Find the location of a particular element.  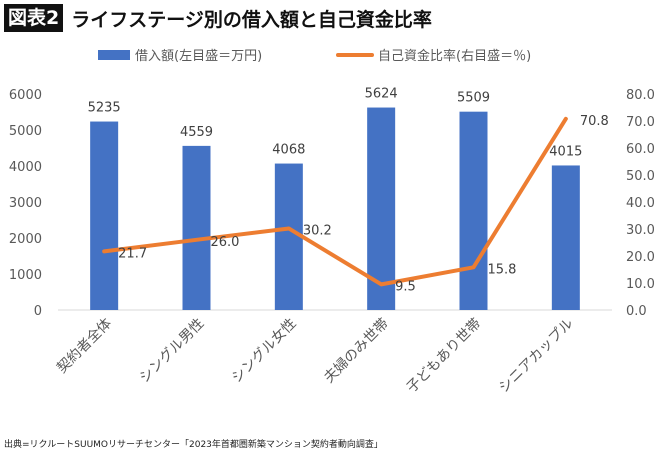

right-axis-tick-label: 60.0 is located at coordinates (640, 149).